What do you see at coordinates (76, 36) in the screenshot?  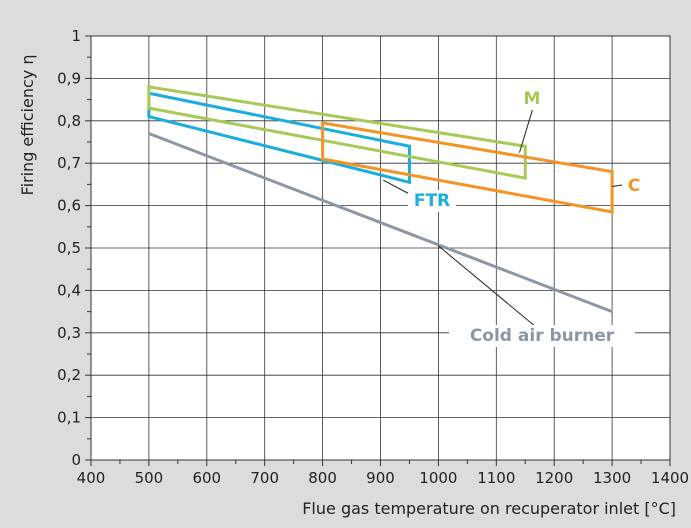 I see `y-tick-label: 1` at bounding box center [76, 36].